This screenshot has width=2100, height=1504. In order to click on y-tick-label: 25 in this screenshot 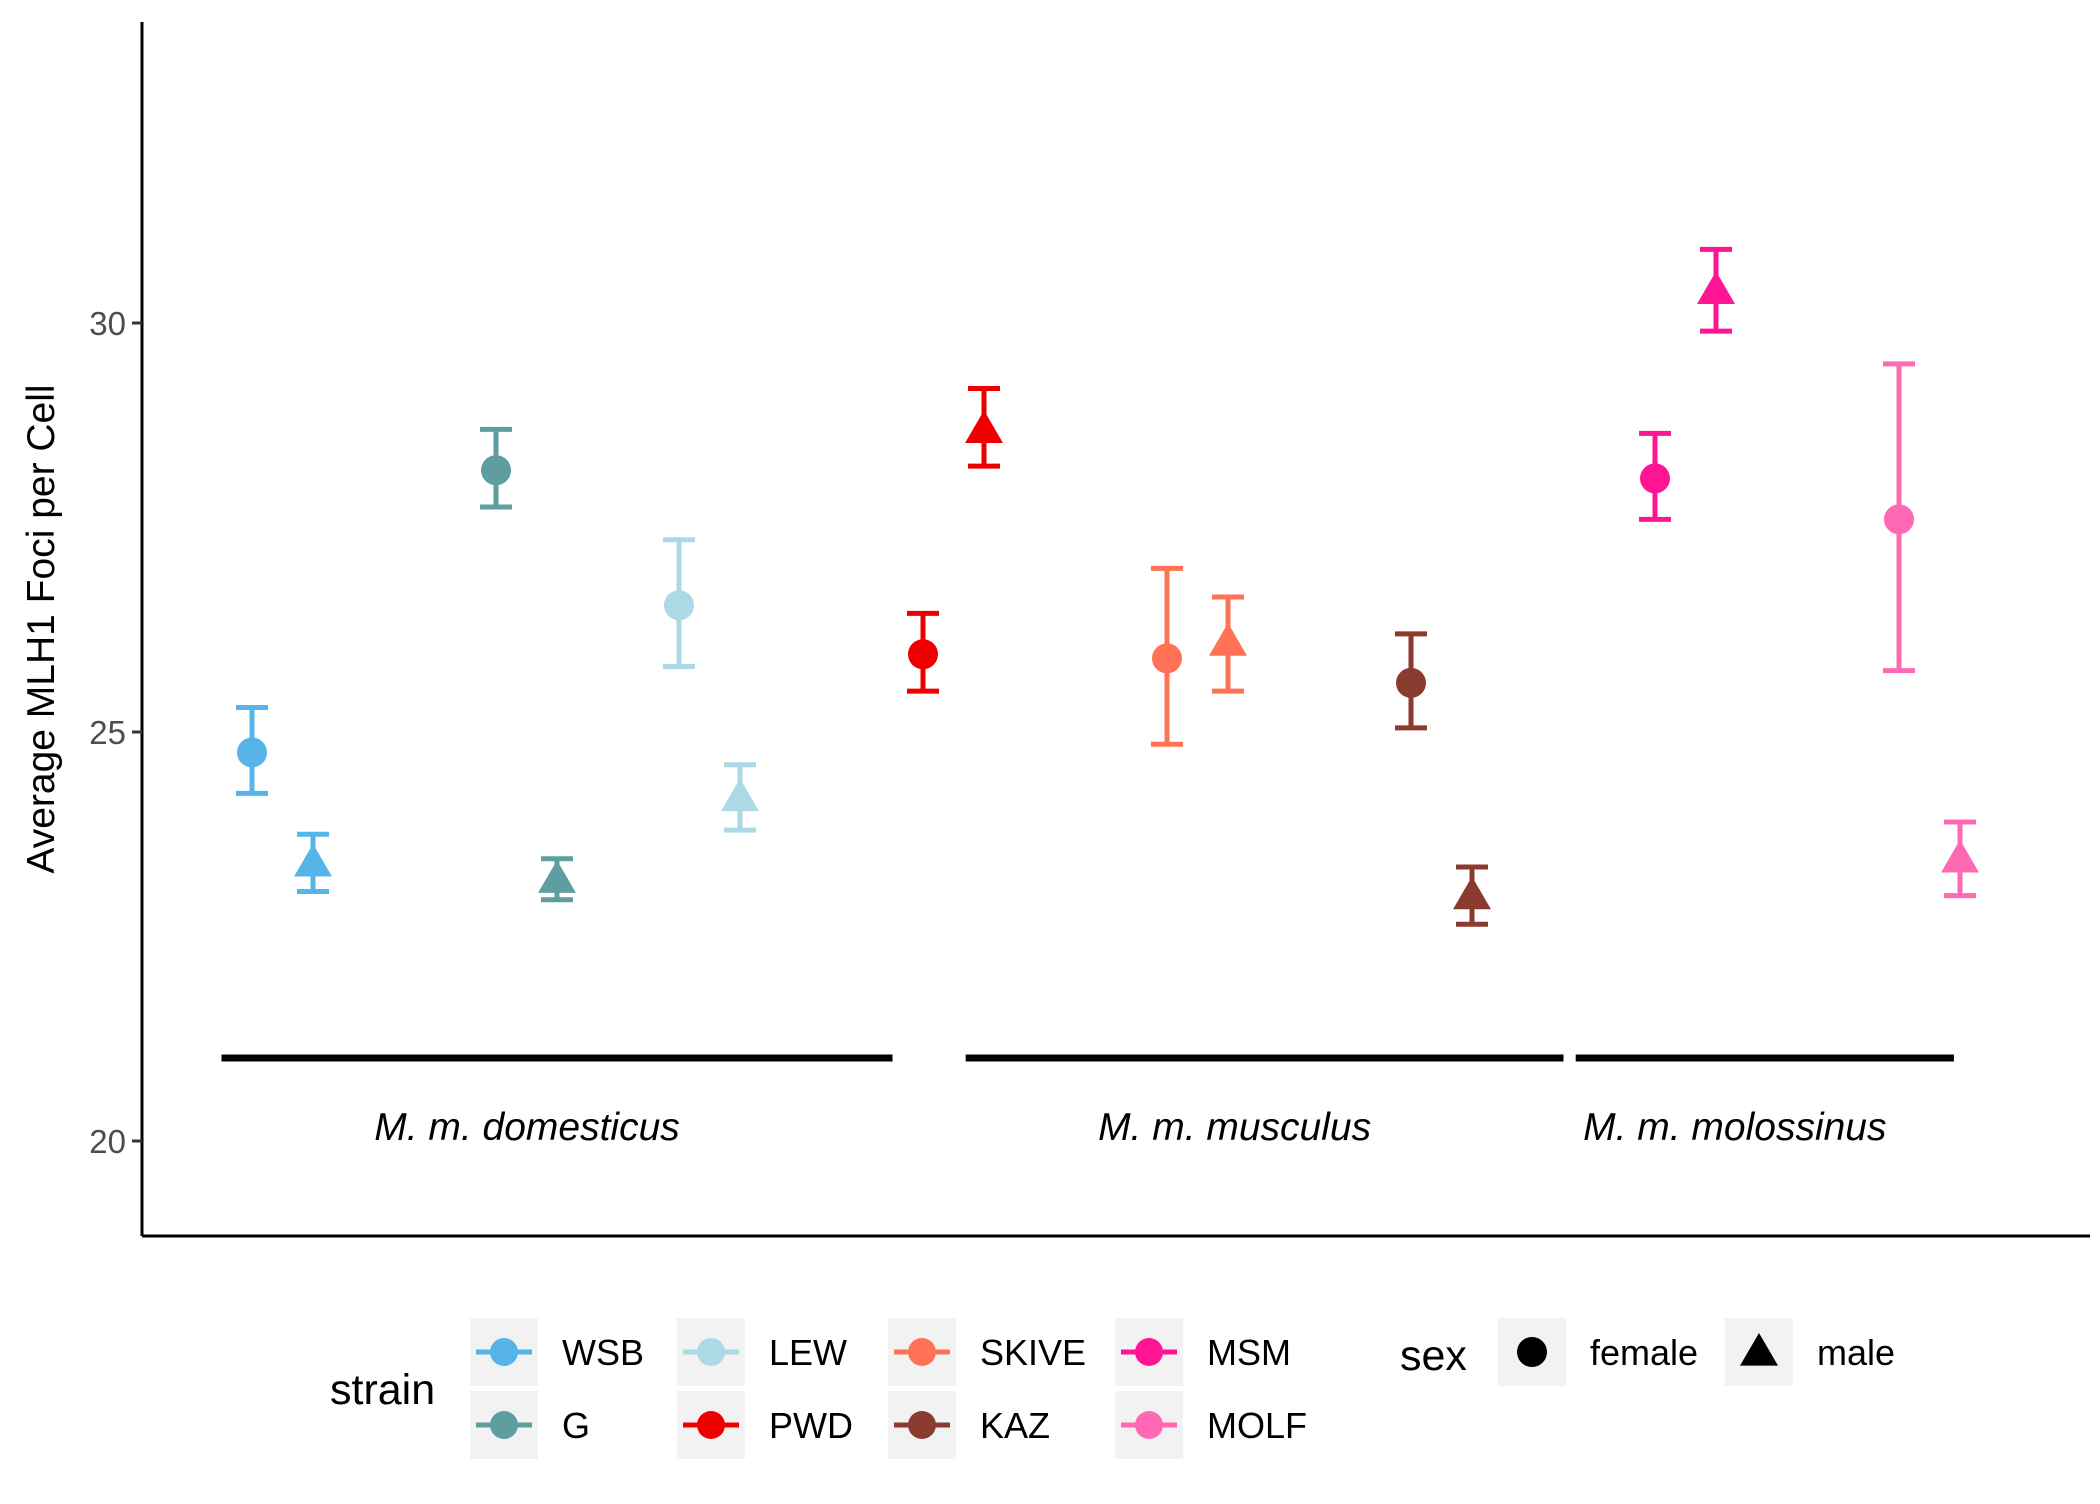, I will do `click(107, 732)`.